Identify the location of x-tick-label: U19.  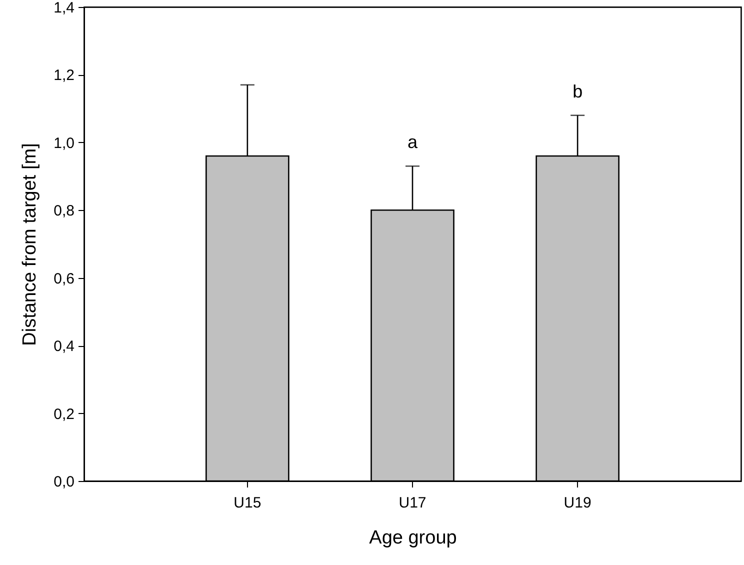
(578, 503).